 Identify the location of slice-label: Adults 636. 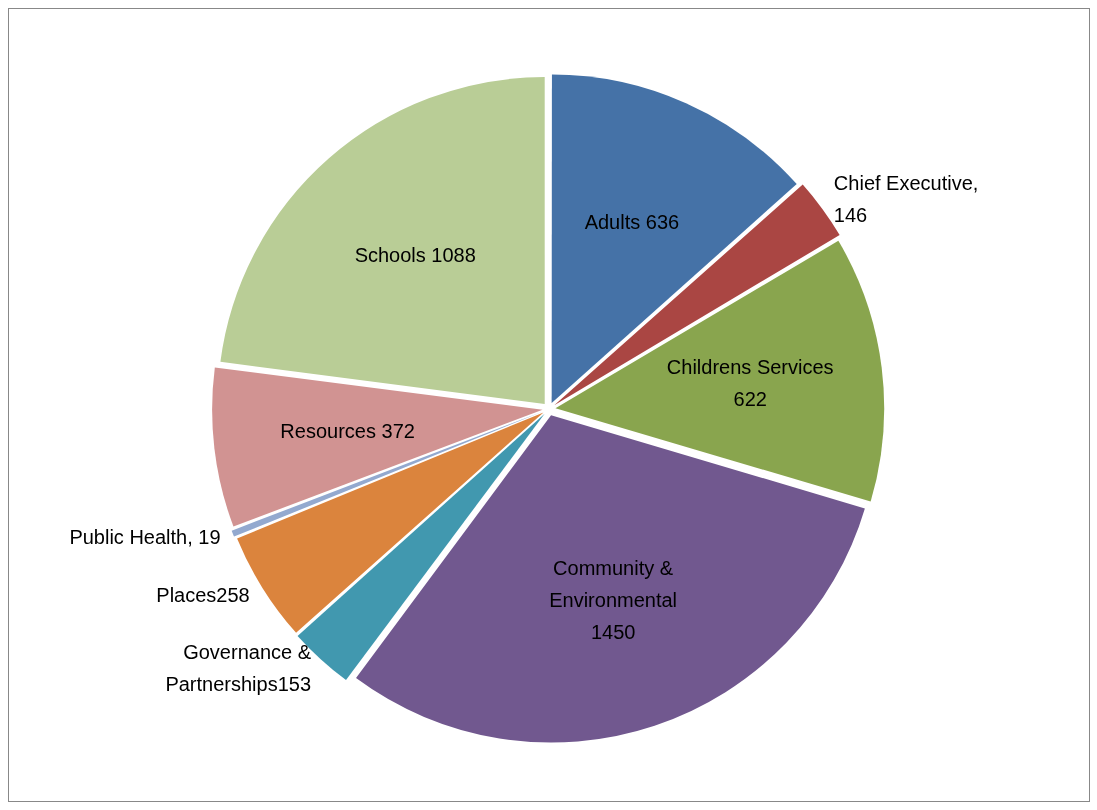
(632, 222).